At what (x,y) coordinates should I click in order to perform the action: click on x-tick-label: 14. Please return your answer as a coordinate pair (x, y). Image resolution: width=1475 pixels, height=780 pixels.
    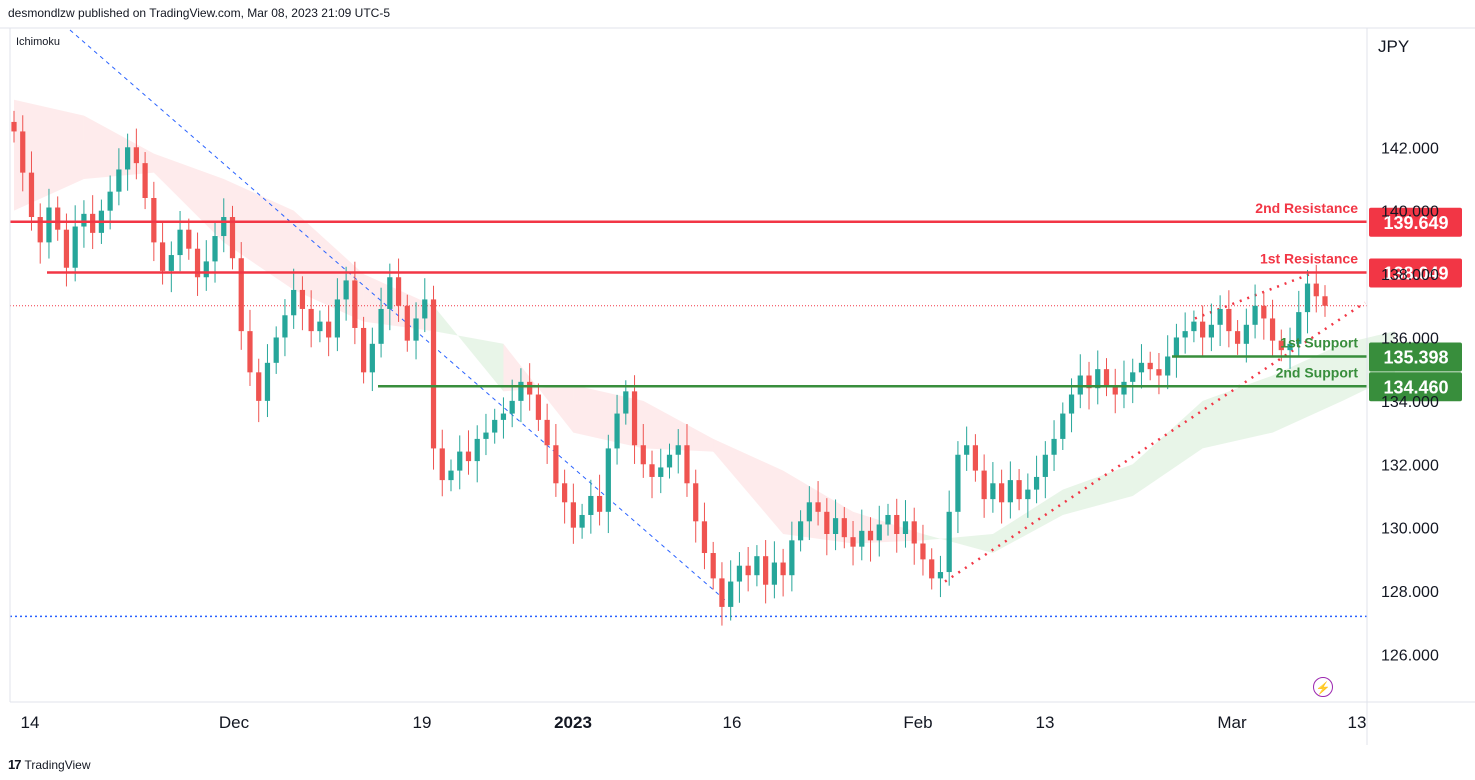
    Looking at the image, I should click on (30, 722).